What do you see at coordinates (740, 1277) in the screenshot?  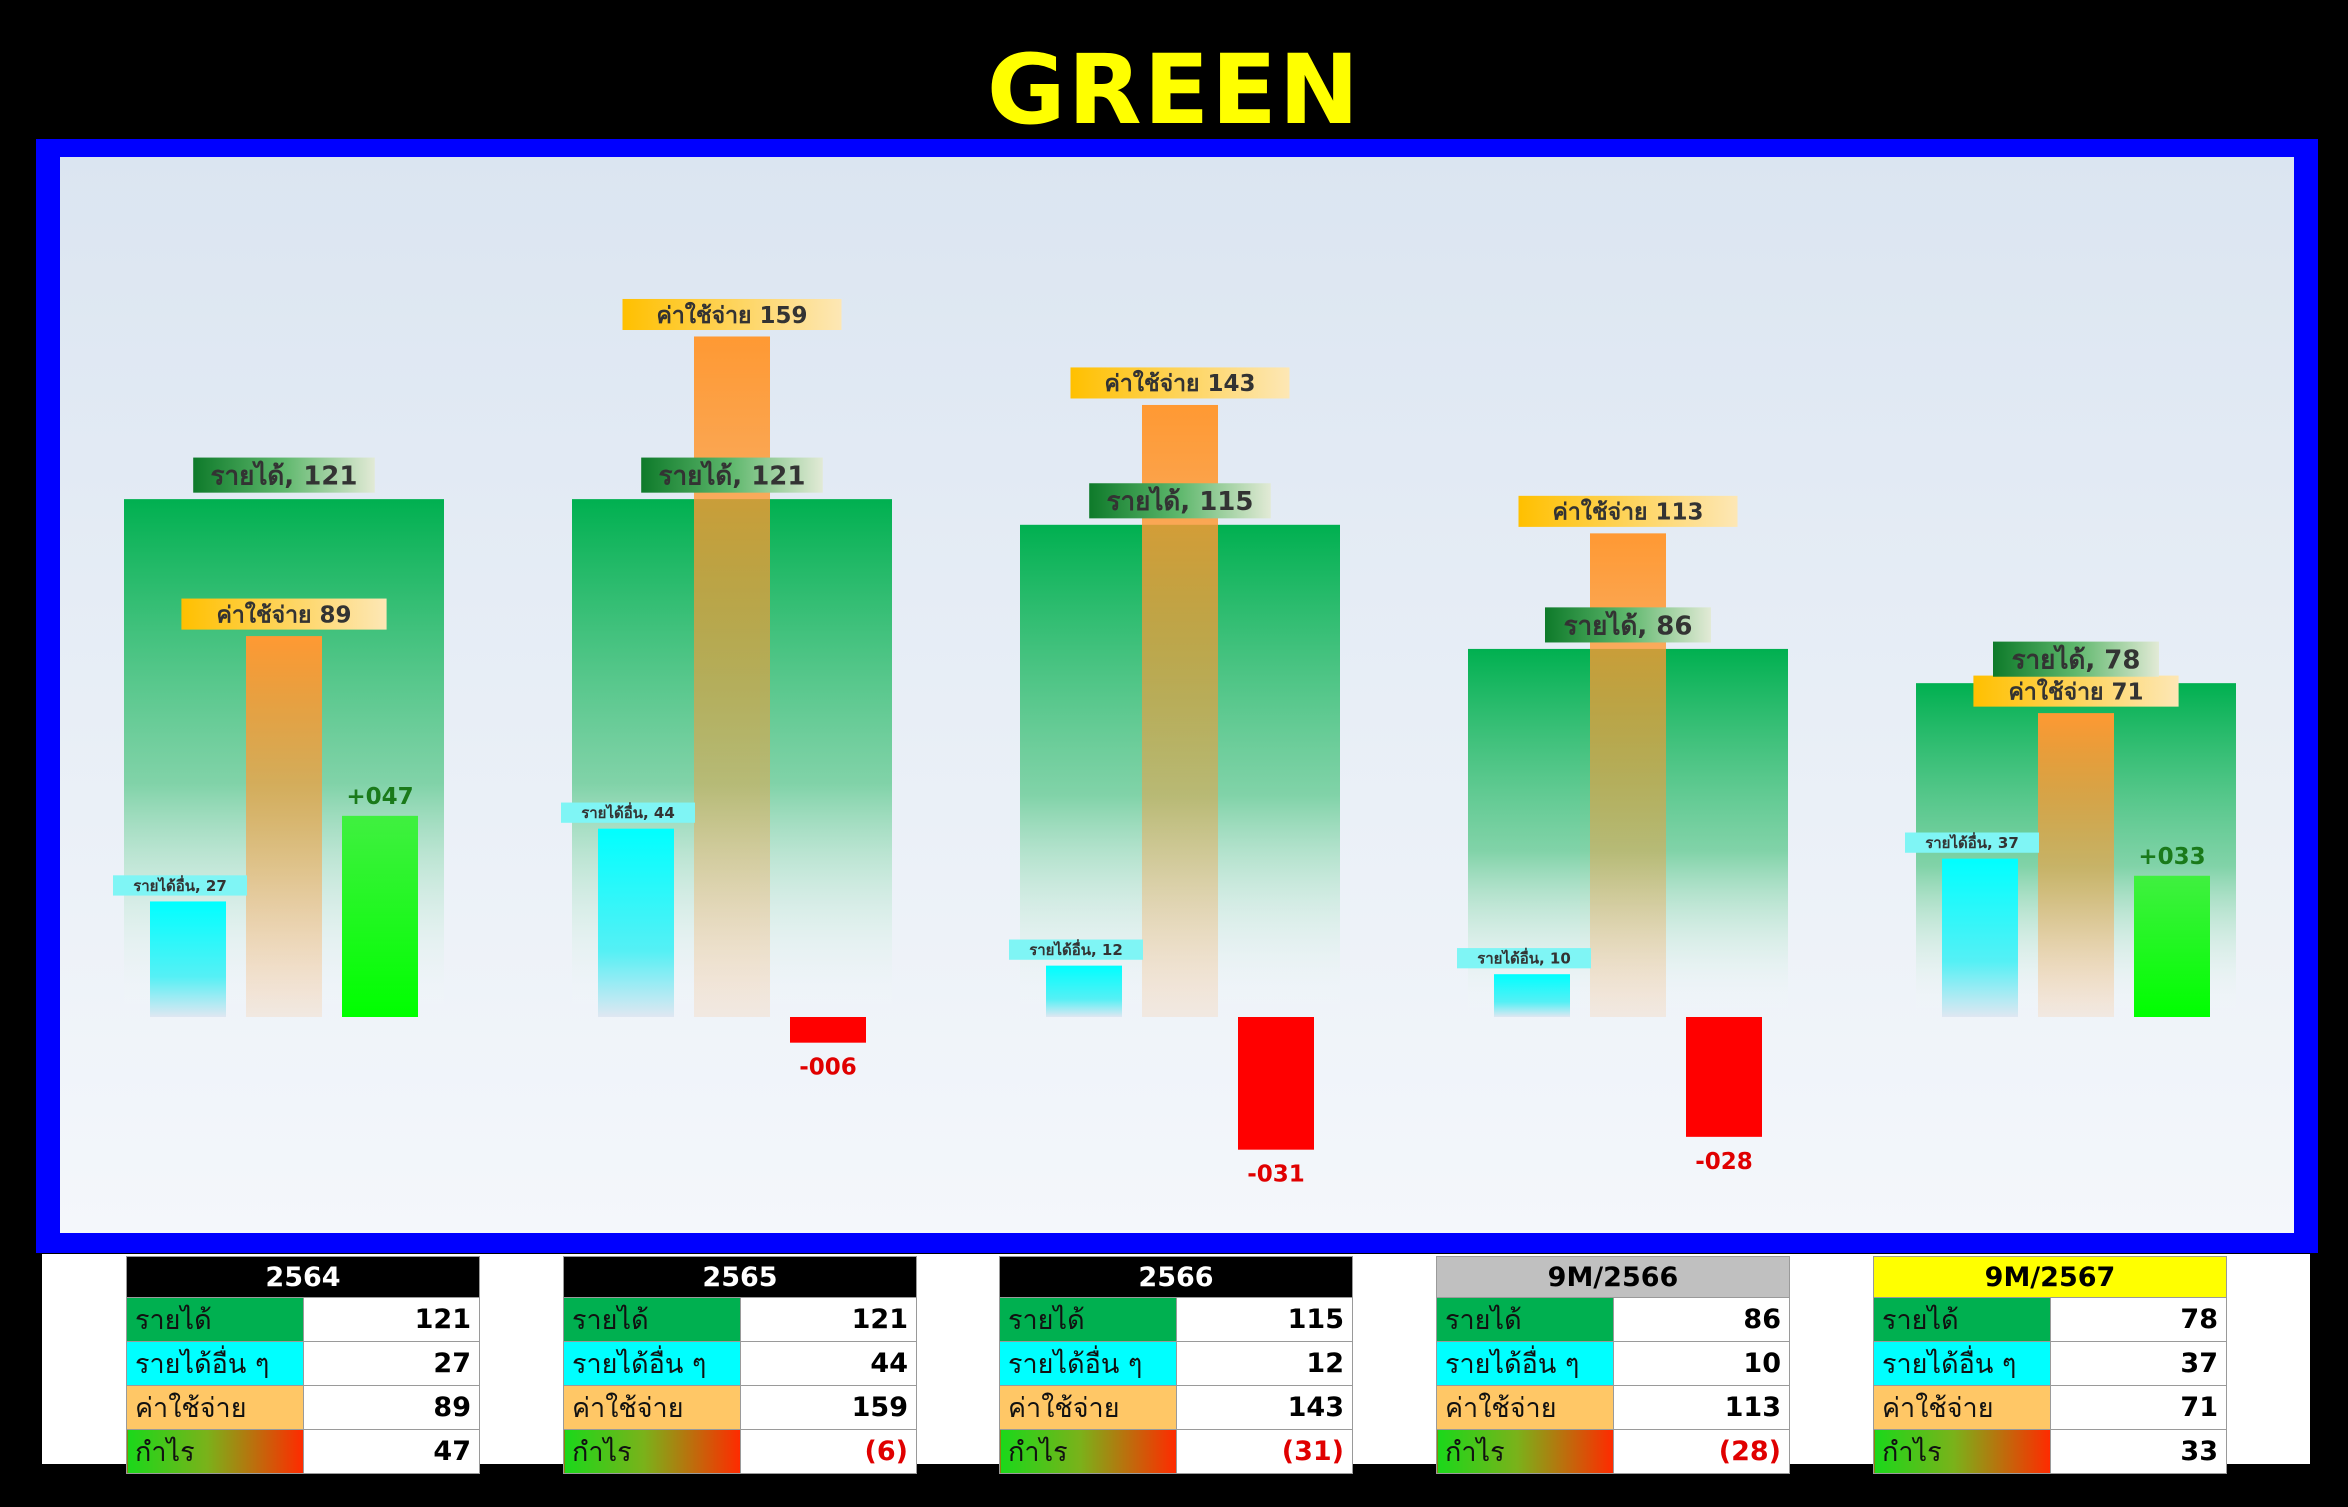 I see `table-header: 2565` at bounding box center [740, 1277].